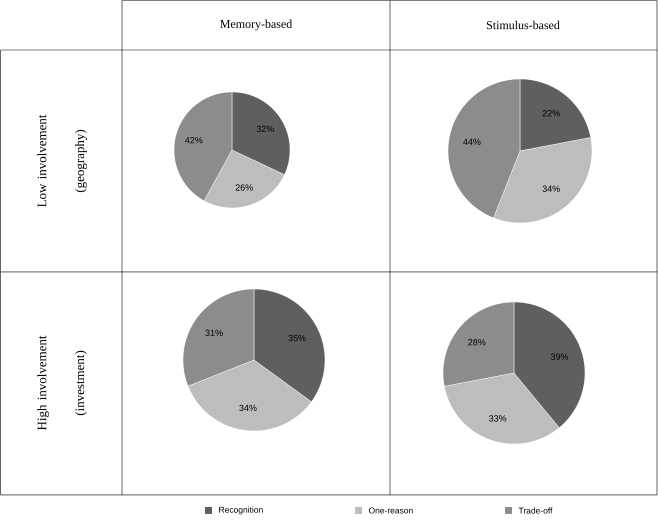  Describe the element at coordinates (297, 338) in the screenshot. I see `data-label: 35%` at that location.